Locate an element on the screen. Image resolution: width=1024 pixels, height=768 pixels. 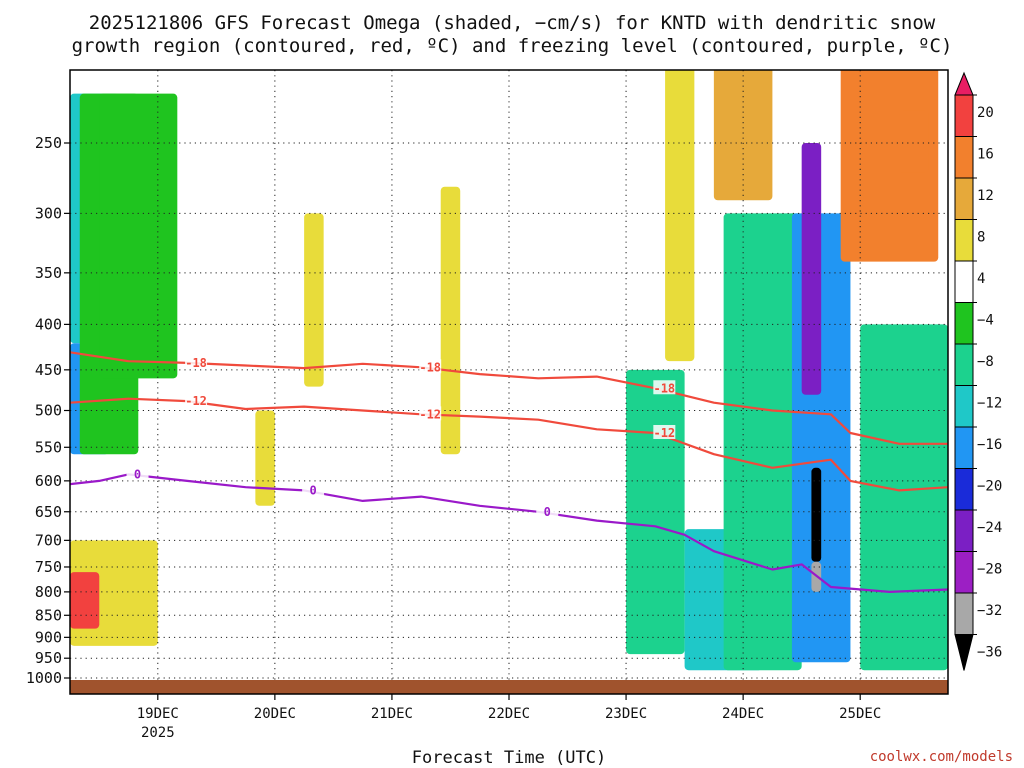
y-tick-label: 900 is located at coordinates (48, 637).